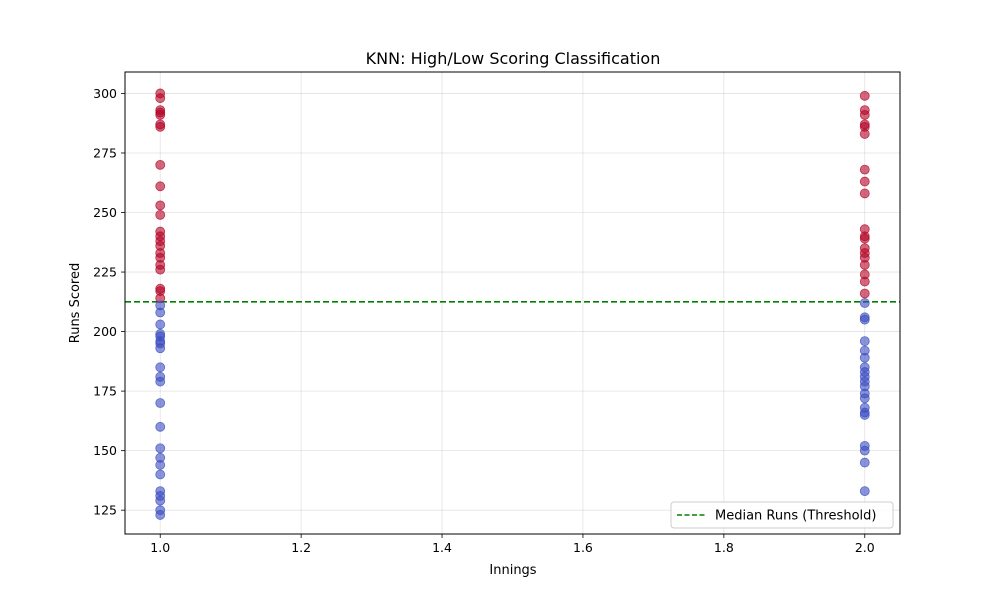 This screenshot has height=600, width=1000. I want to click on y-axis-ticks: 125 150 175 200 225 250 275 300, so click(109, 302).